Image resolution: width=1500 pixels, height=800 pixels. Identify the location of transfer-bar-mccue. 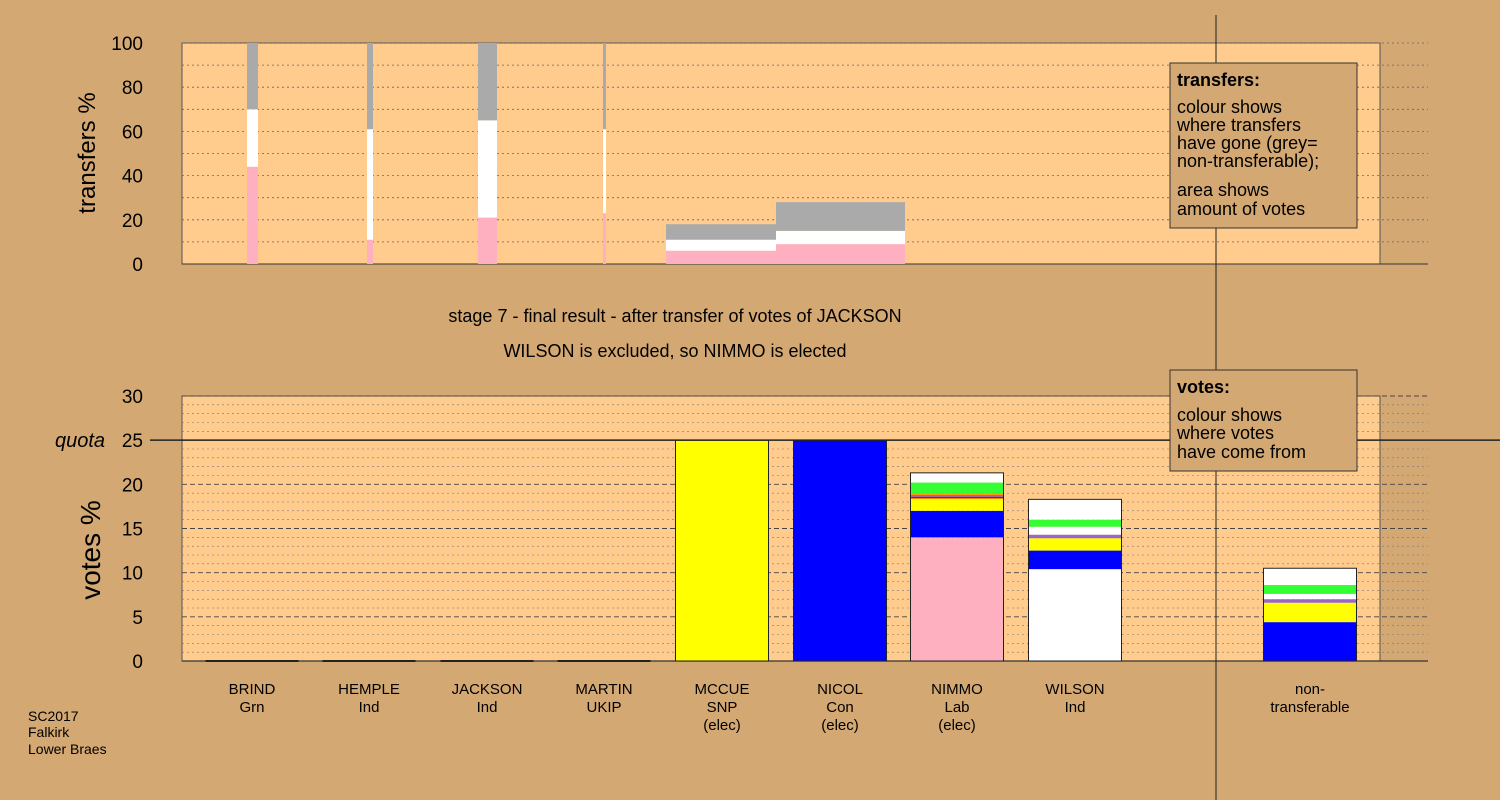
(722, 244).